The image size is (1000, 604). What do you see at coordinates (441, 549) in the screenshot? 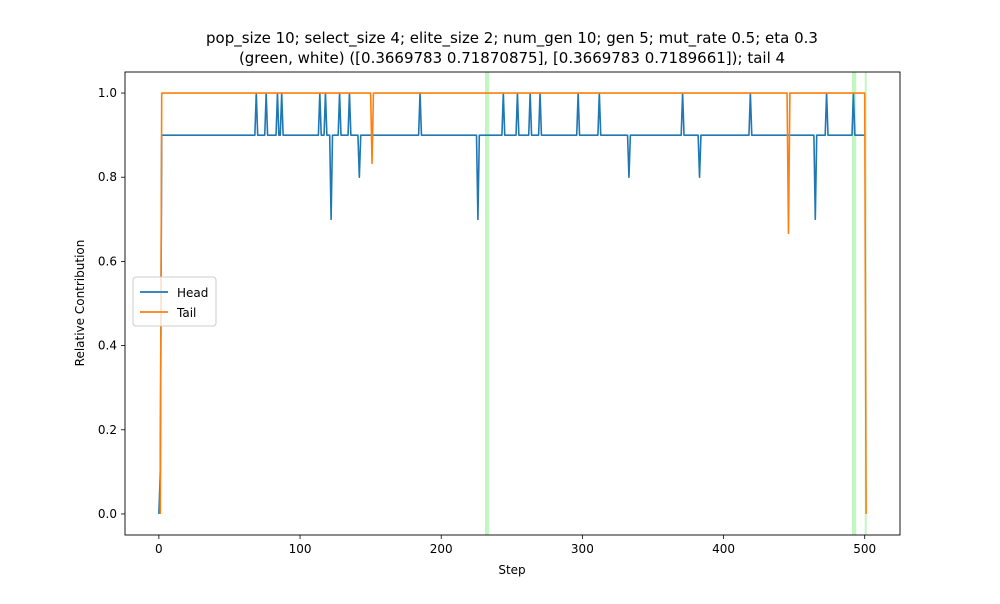
I see `x-tick-label: 200` at bounding box center [441, 549].